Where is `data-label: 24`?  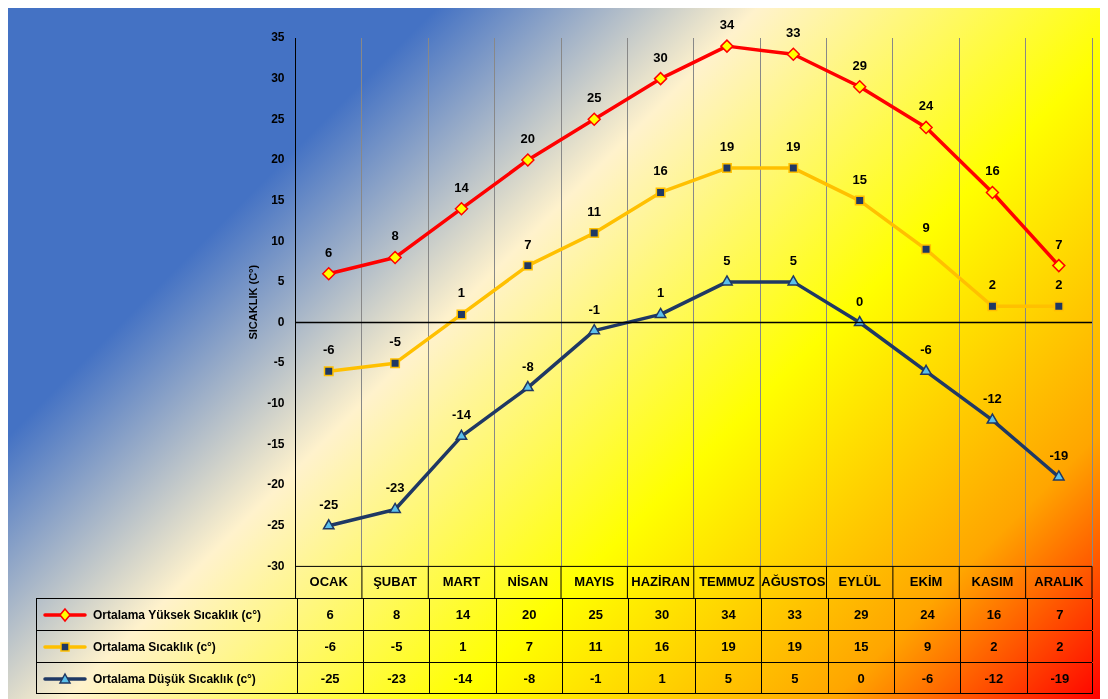 data-label: 24 is located at coordinates (927, 614).